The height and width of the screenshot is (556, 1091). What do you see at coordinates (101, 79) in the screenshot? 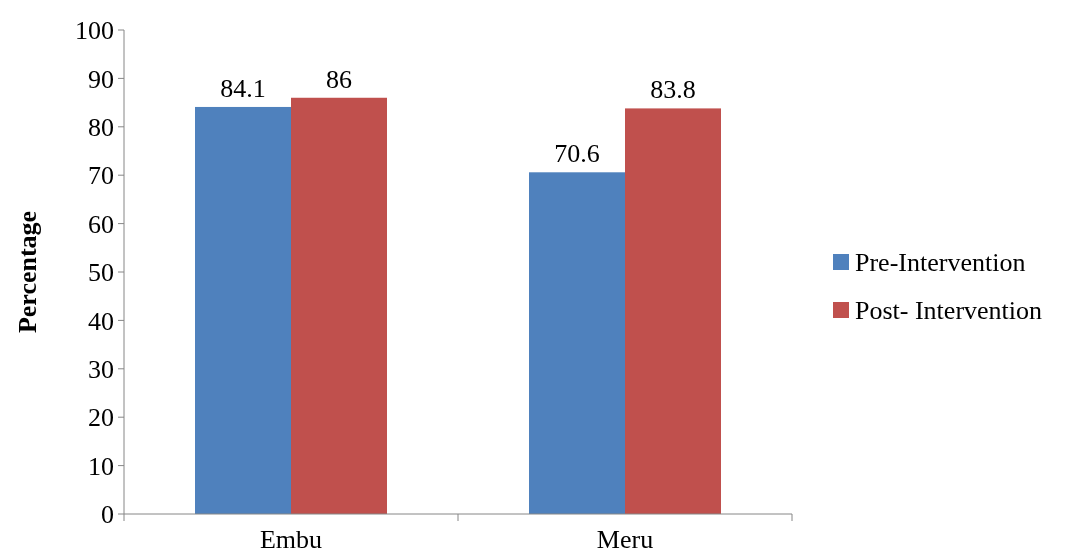
I see `y-tick-label: 90` at bounding box center [101, 79].